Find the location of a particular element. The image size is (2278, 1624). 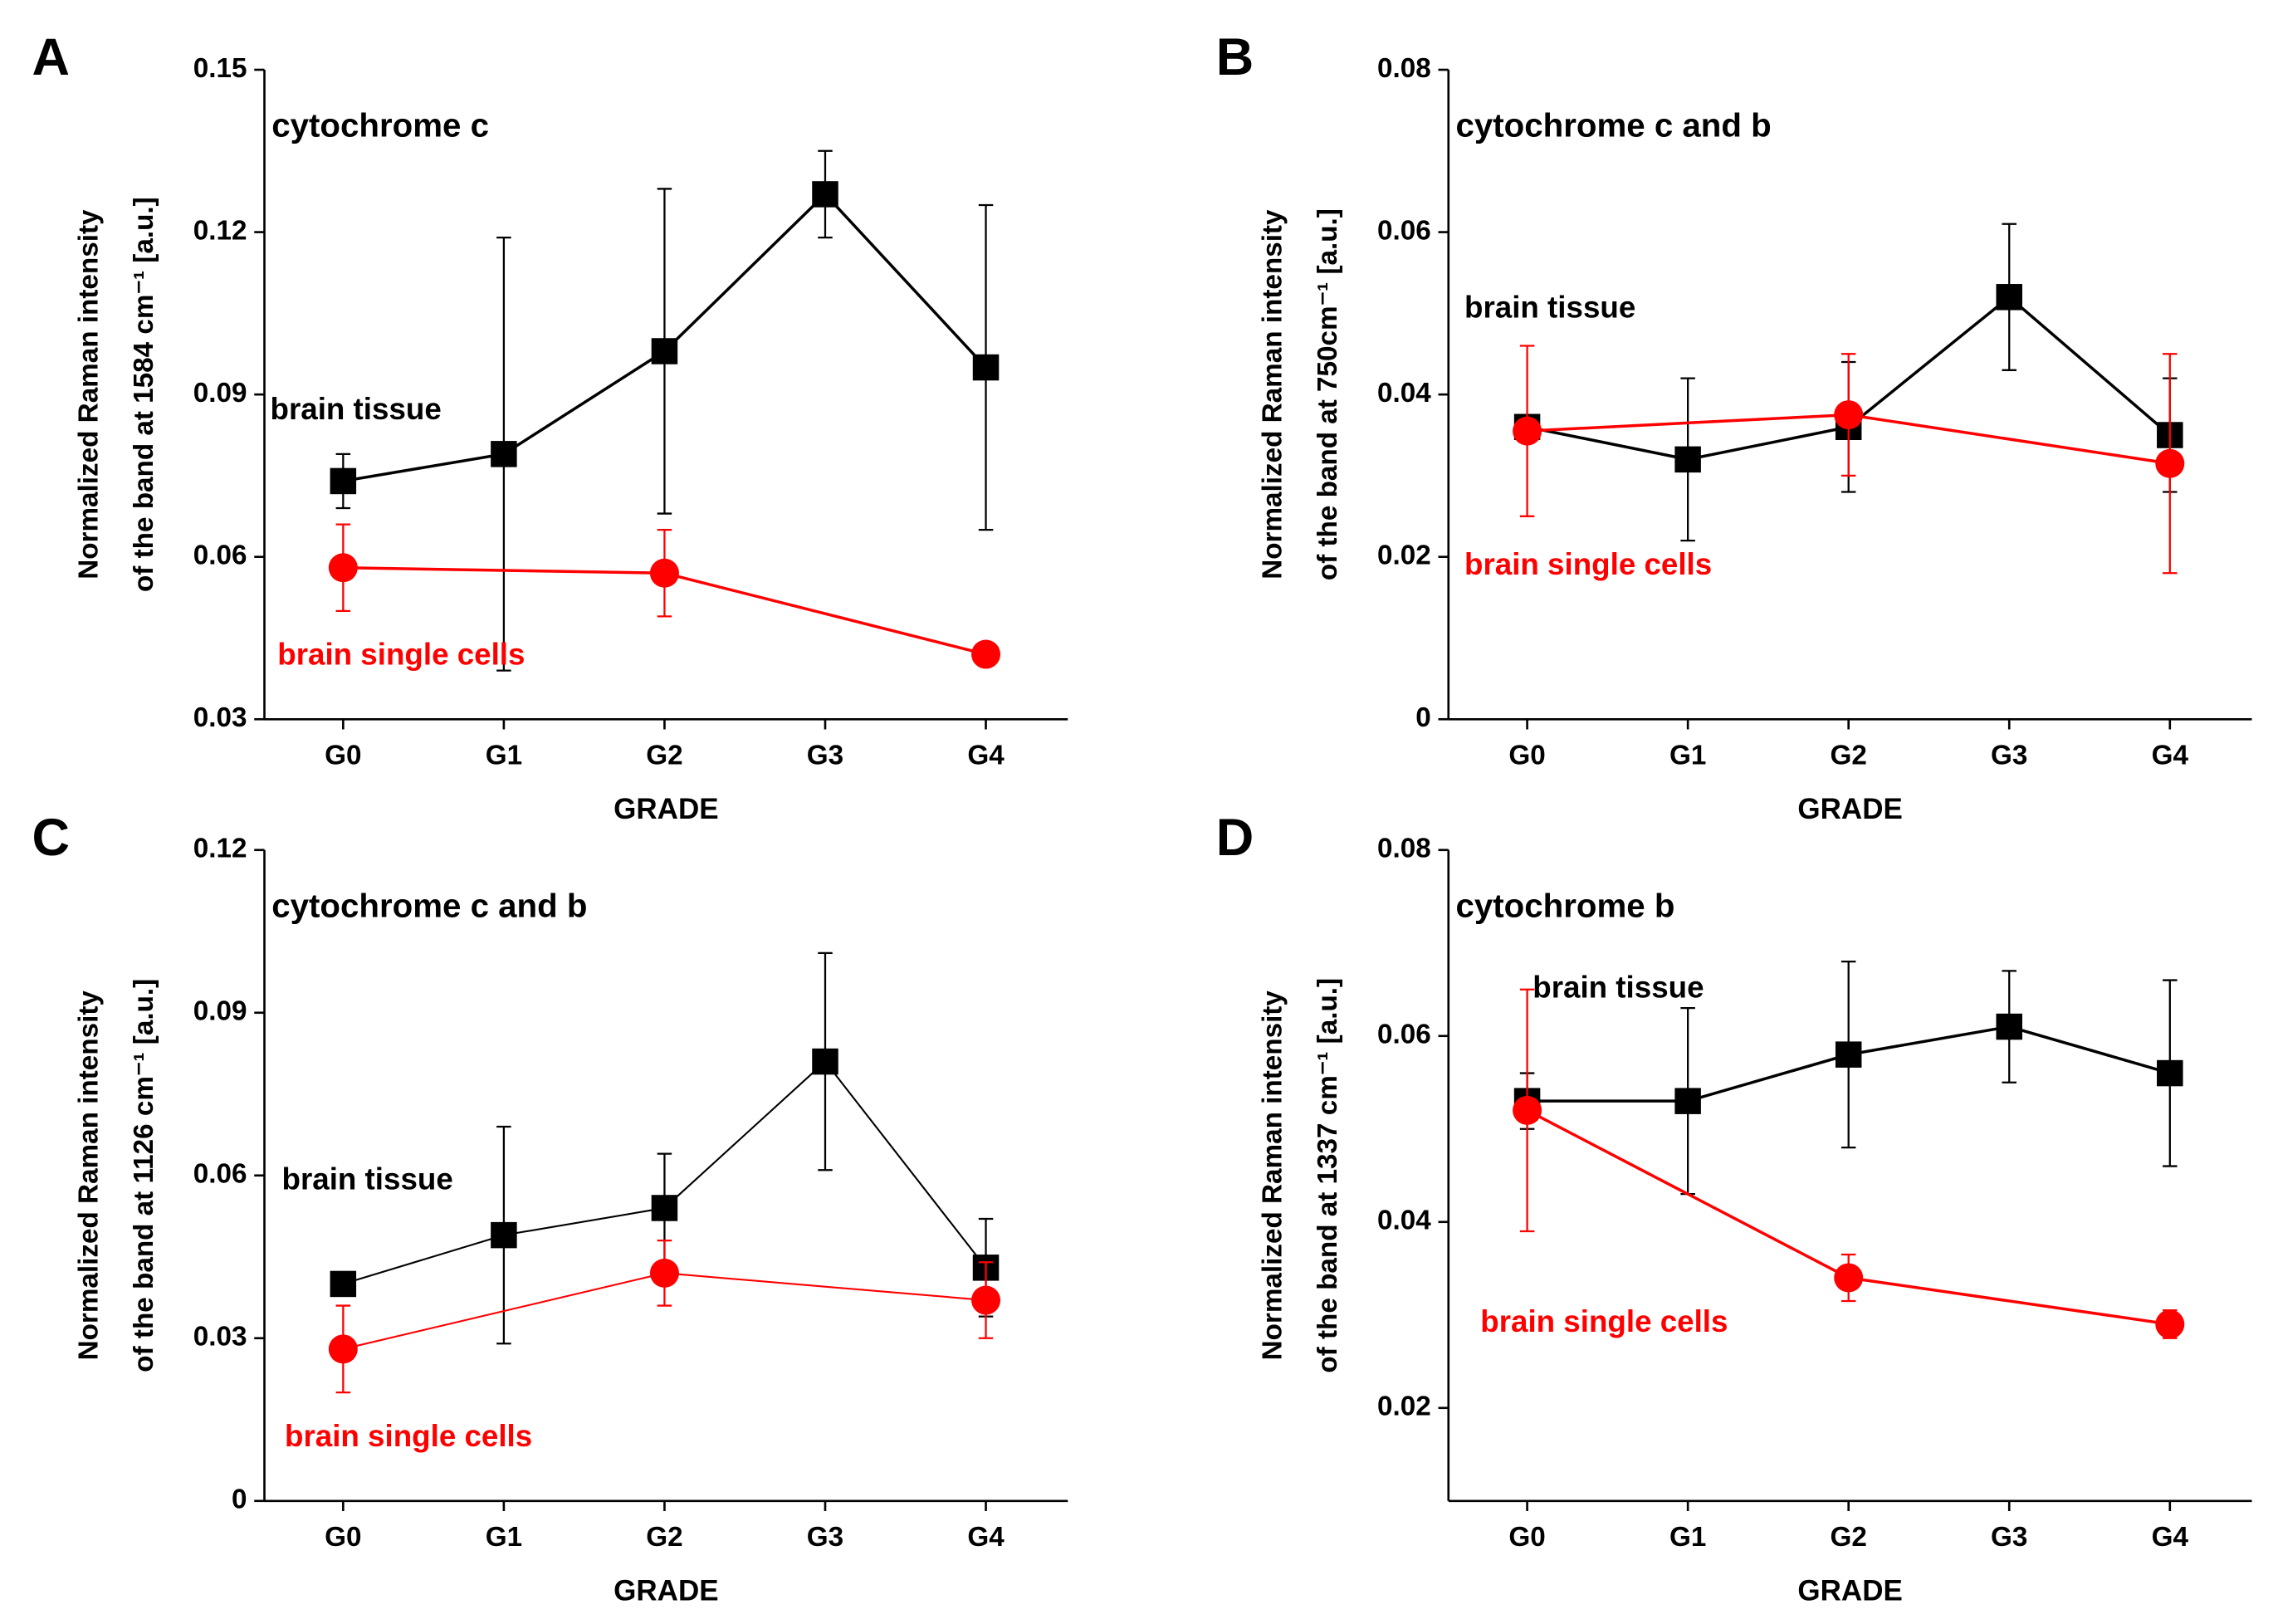

chart-title: cytochrome c is located at coordinates (380, 125).